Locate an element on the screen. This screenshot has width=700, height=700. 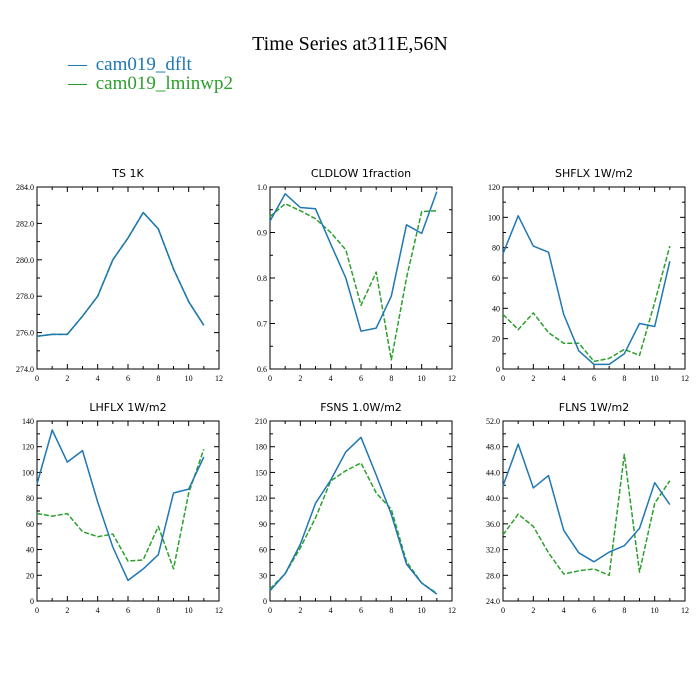
x-tick-label-flns: 2 is located at coordinates (533, 610).